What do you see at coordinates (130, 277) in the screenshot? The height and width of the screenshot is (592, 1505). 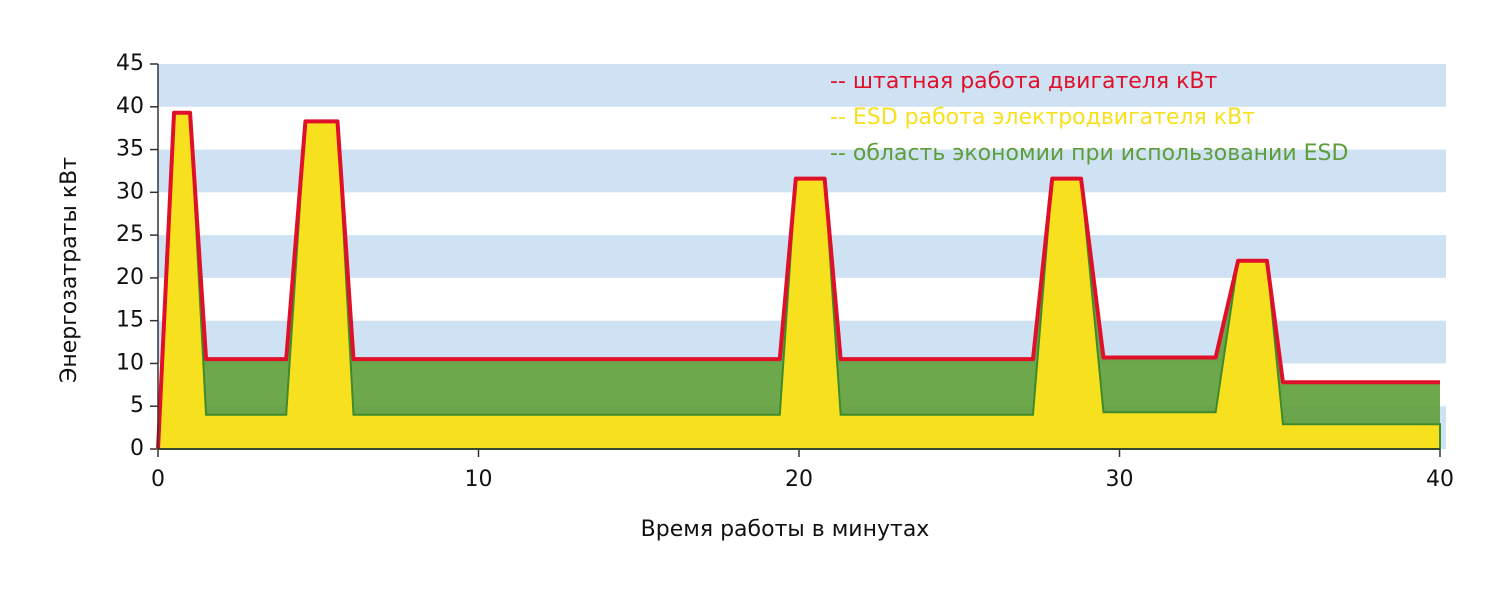 I see `y-tick-label: 20` at bounding box center [130, 277].